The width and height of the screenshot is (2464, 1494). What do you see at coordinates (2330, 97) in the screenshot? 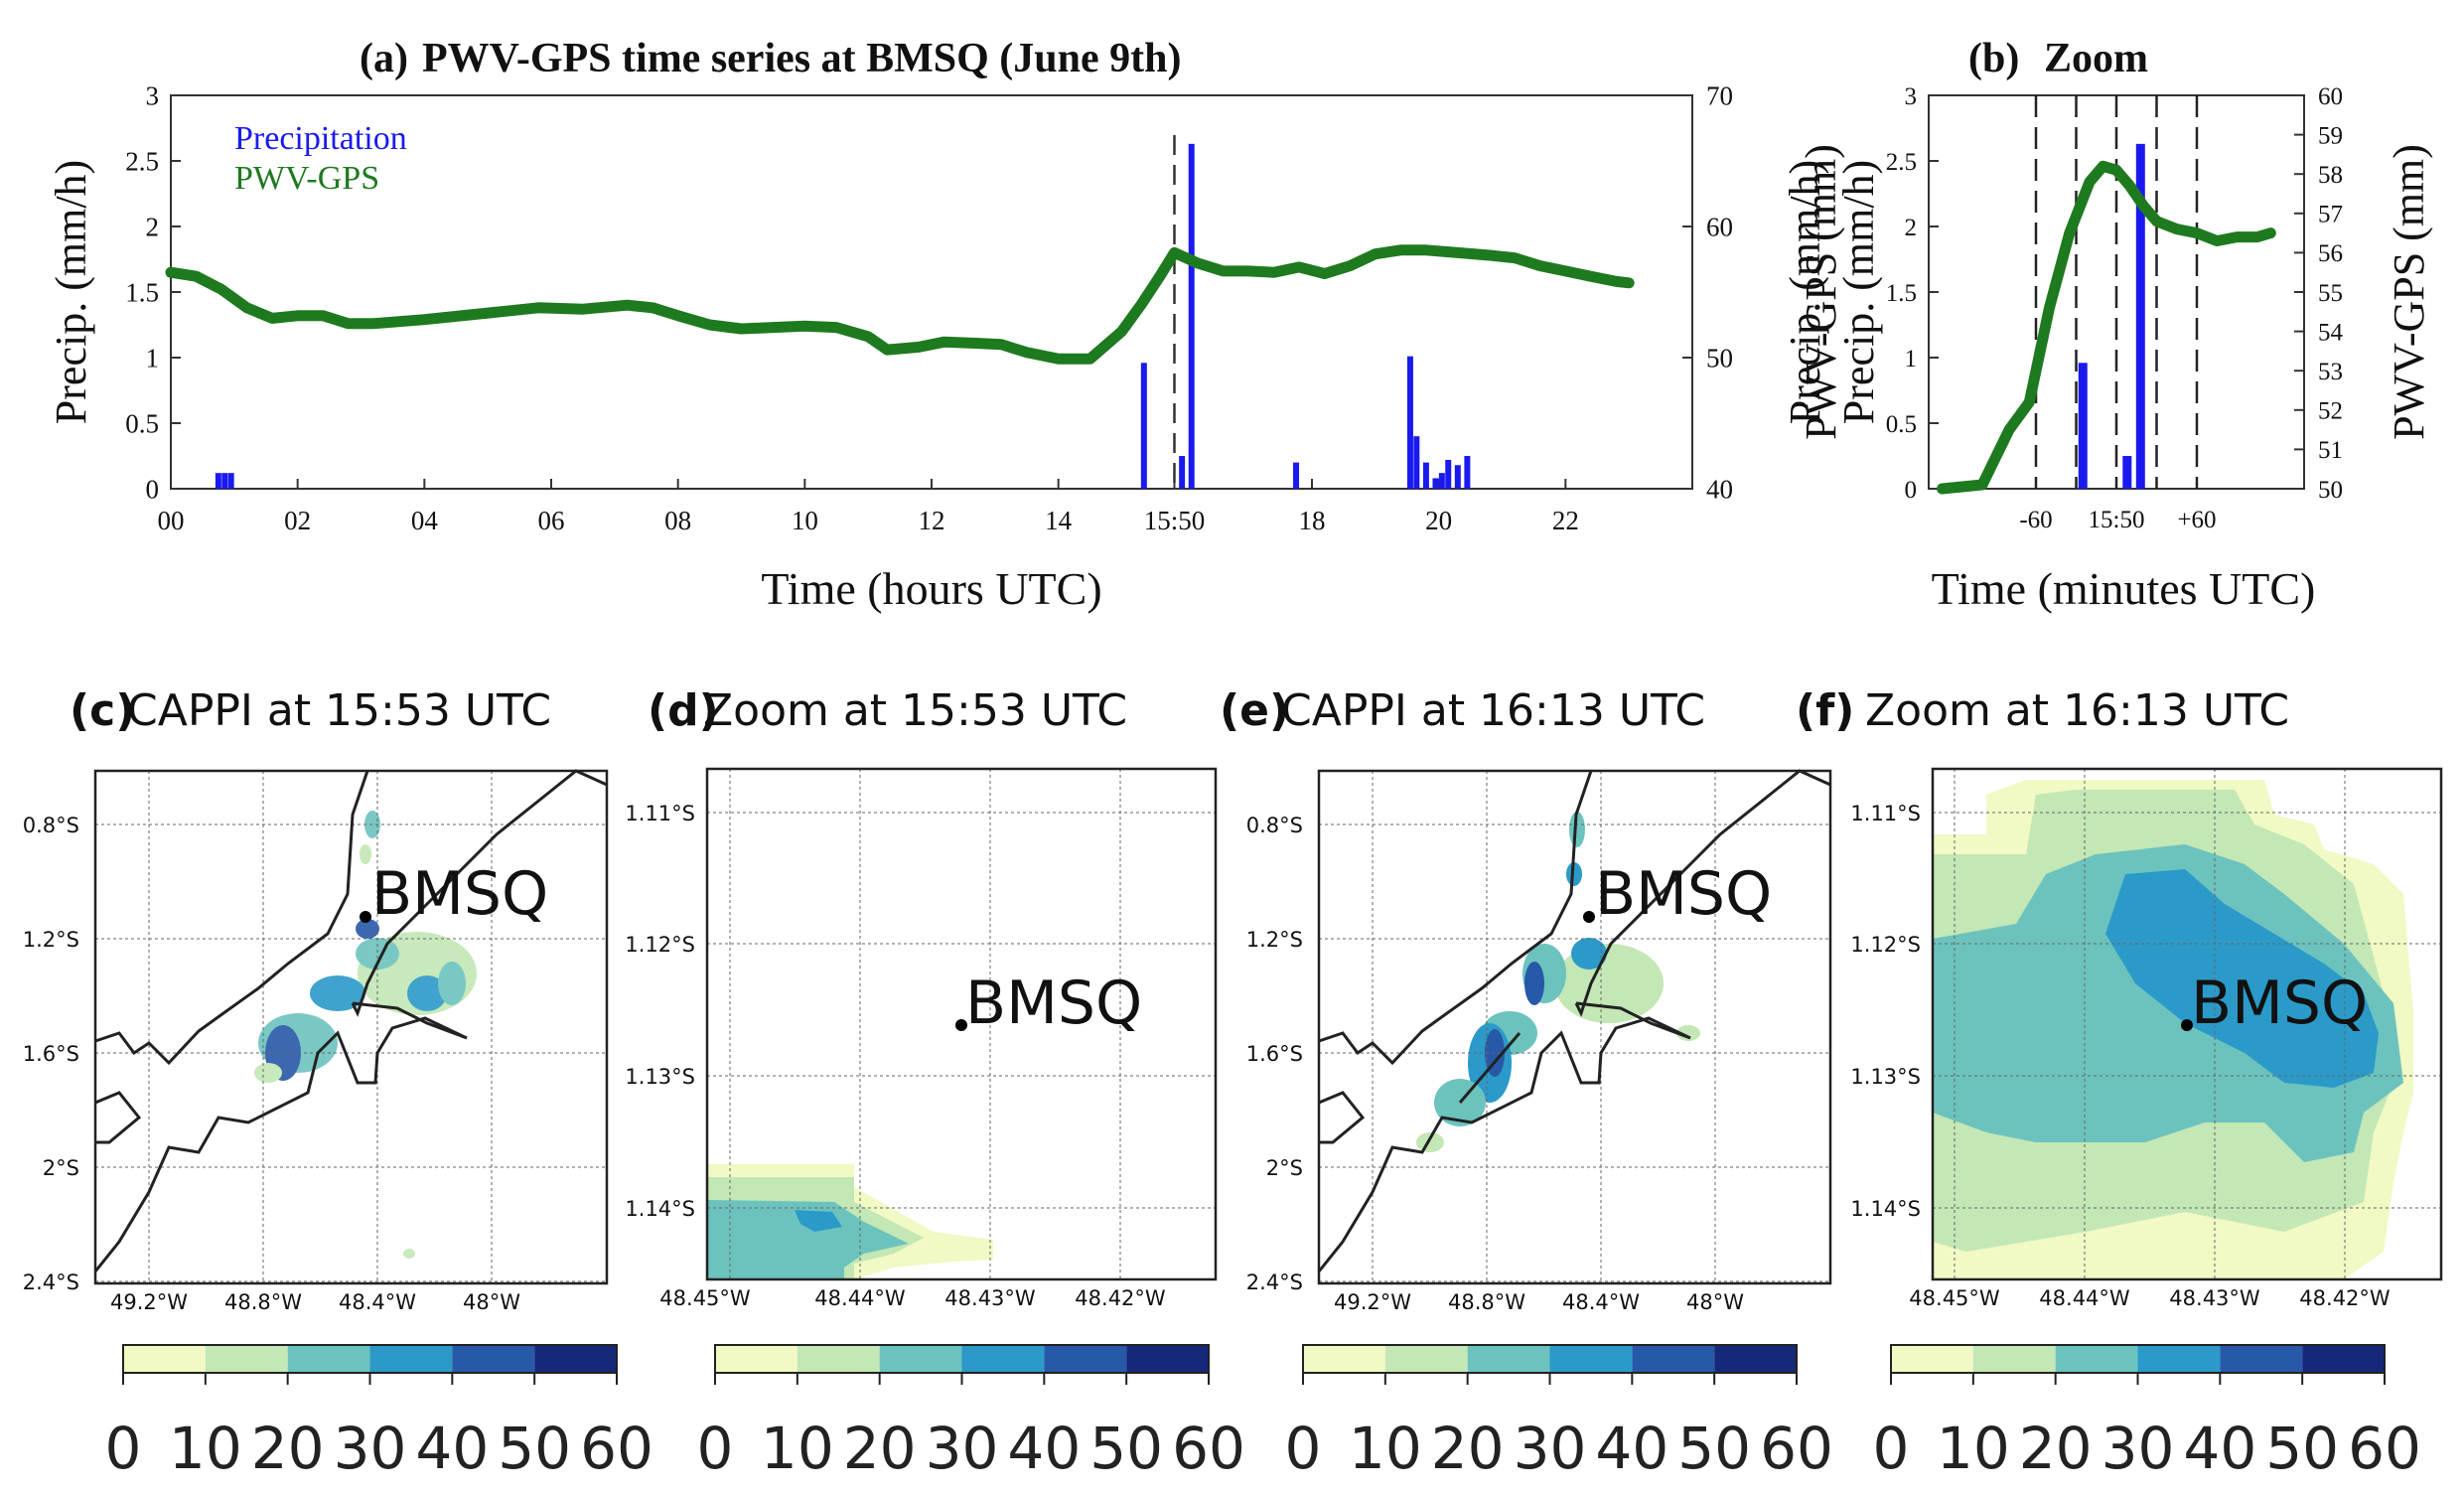
I see `y-right-tick-label: 60` at bounding box center [2330, 97].